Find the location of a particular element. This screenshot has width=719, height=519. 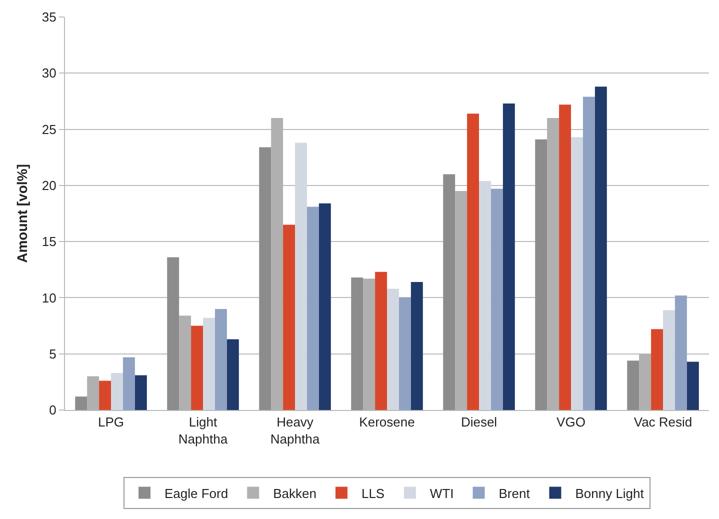

x-tick-label: Light Naphtha is located at coordinates (203, 430).